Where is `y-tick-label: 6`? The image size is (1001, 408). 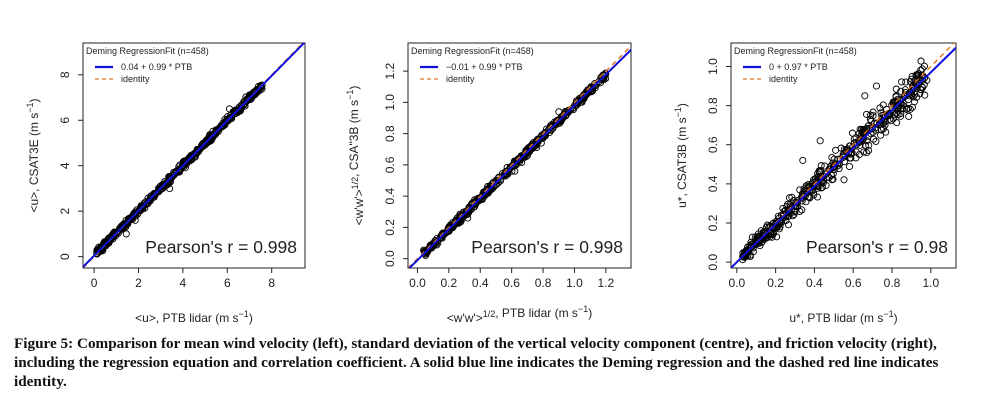 y-tick-label: 6 is located at coordinates (65, 120).